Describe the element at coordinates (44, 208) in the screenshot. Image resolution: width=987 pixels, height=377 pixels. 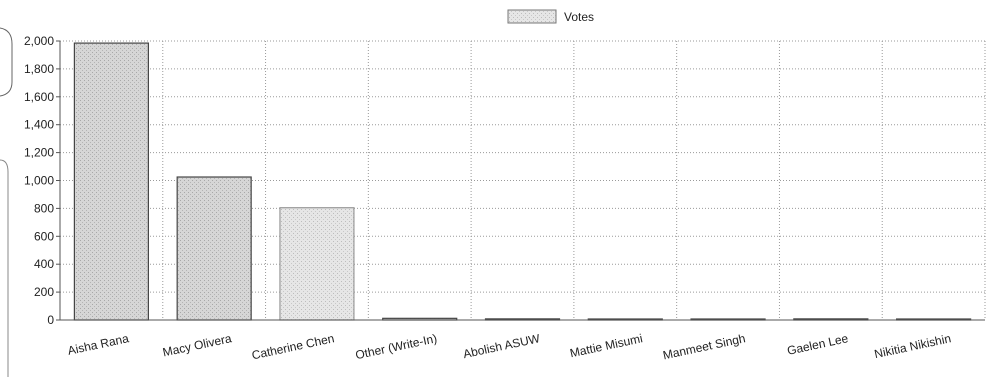
I see `y-tick-label: 800` at that location.